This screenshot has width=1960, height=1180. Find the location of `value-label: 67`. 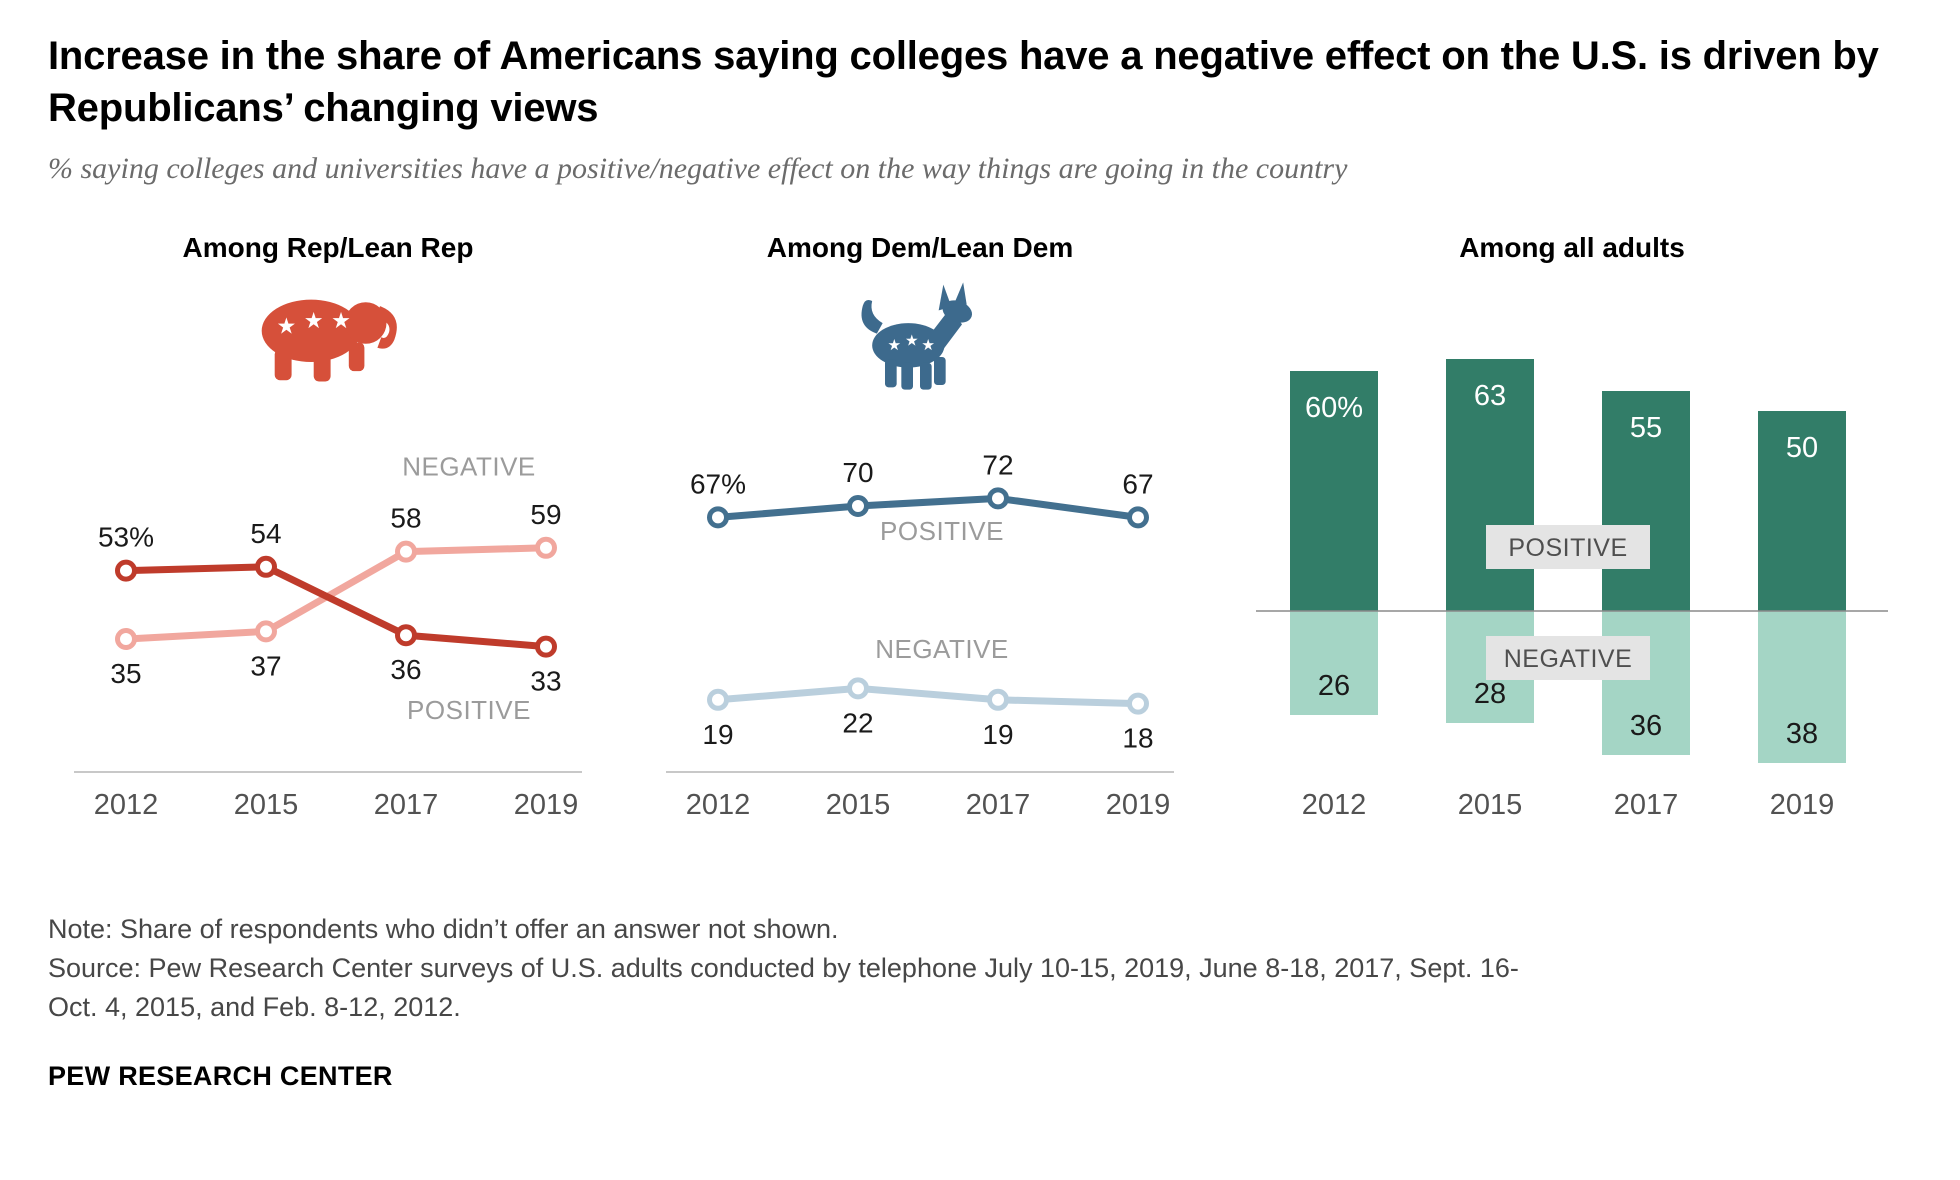

value-label: 67 is located at coordinates (1137, 483).